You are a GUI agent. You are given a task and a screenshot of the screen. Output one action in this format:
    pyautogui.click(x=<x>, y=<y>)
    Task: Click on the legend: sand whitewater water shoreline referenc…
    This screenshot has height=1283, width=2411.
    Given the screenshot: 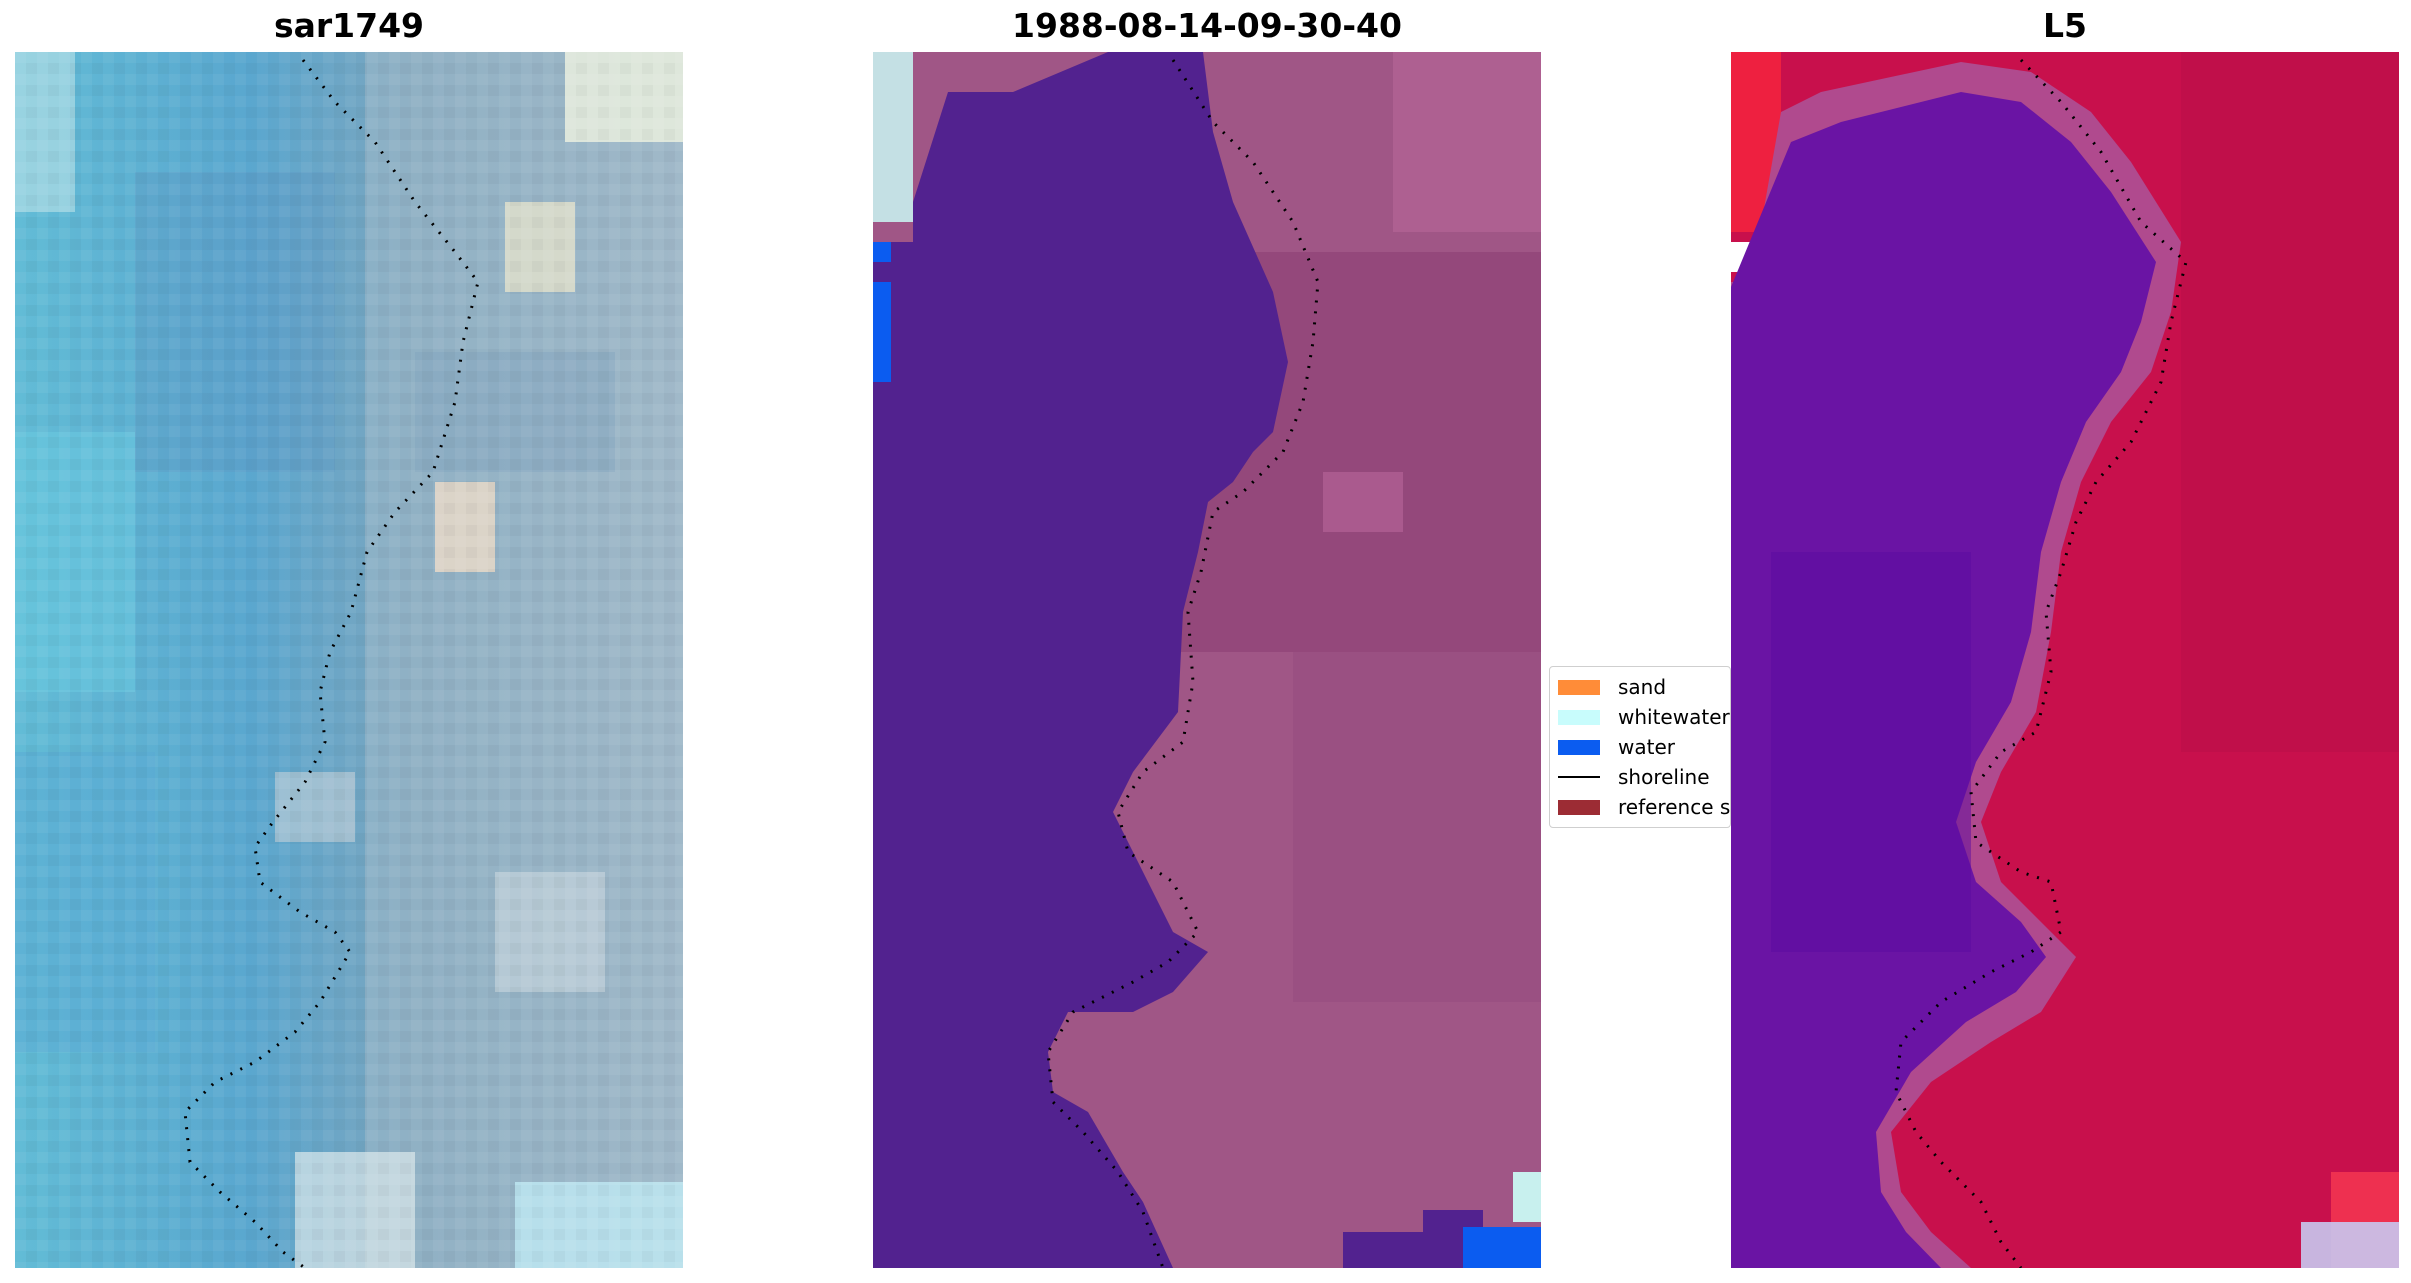 What is the action you would take?
    pyautogui.click(x=1640, y=747)
    